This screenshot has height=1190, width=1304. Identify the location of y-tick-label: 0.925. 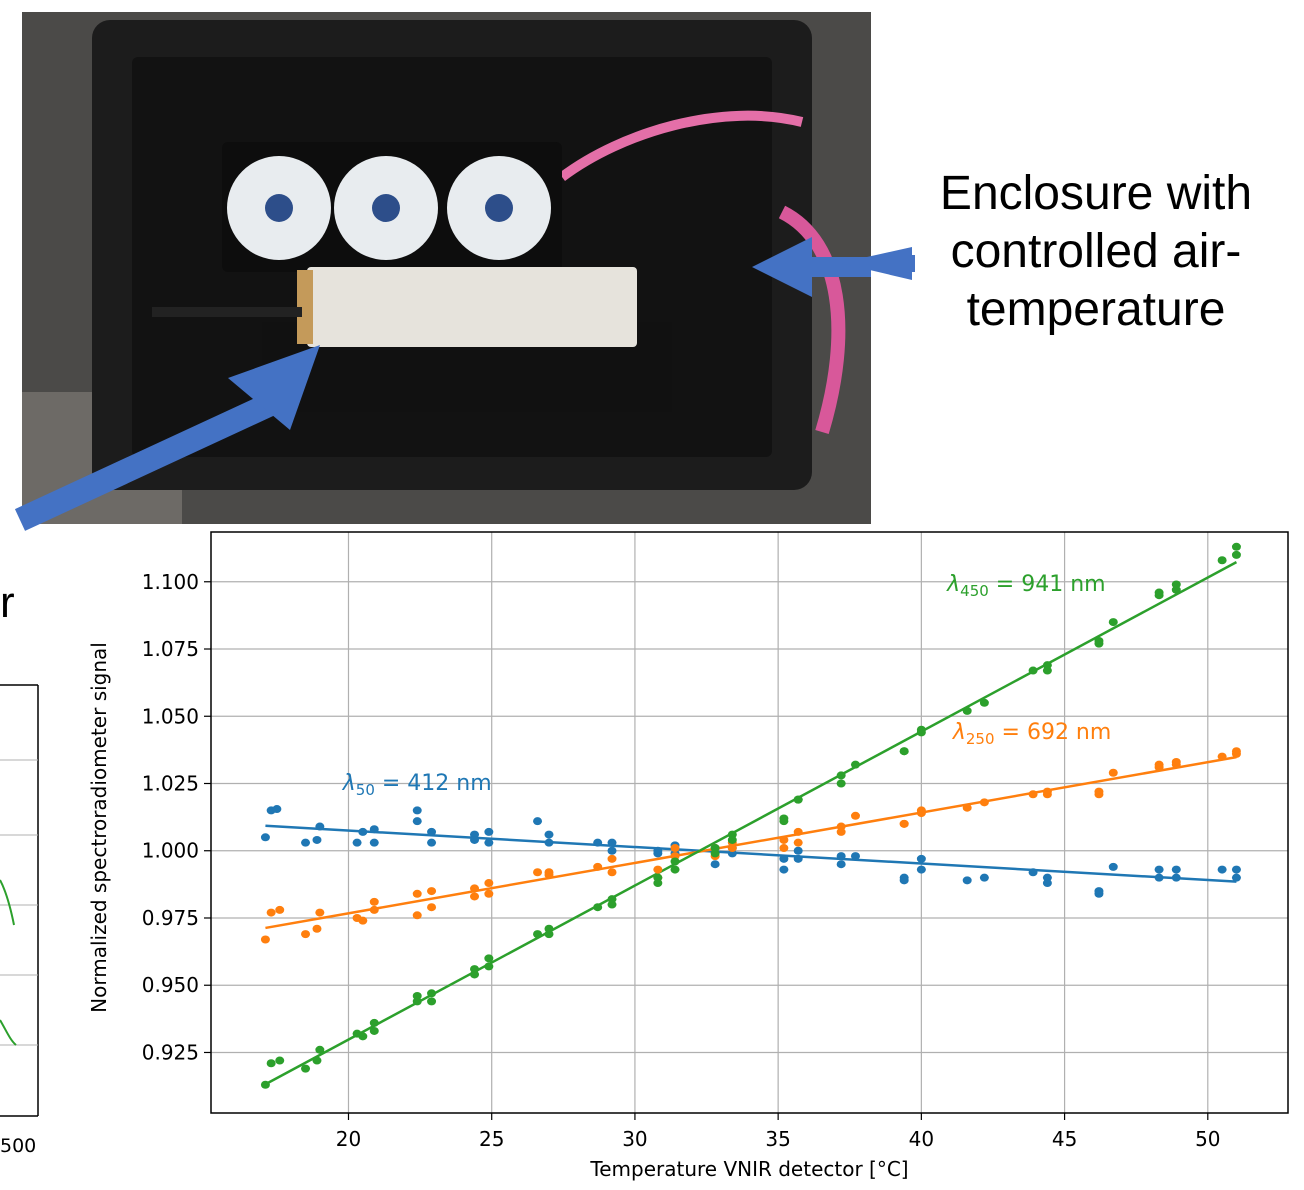
(170, 1052).